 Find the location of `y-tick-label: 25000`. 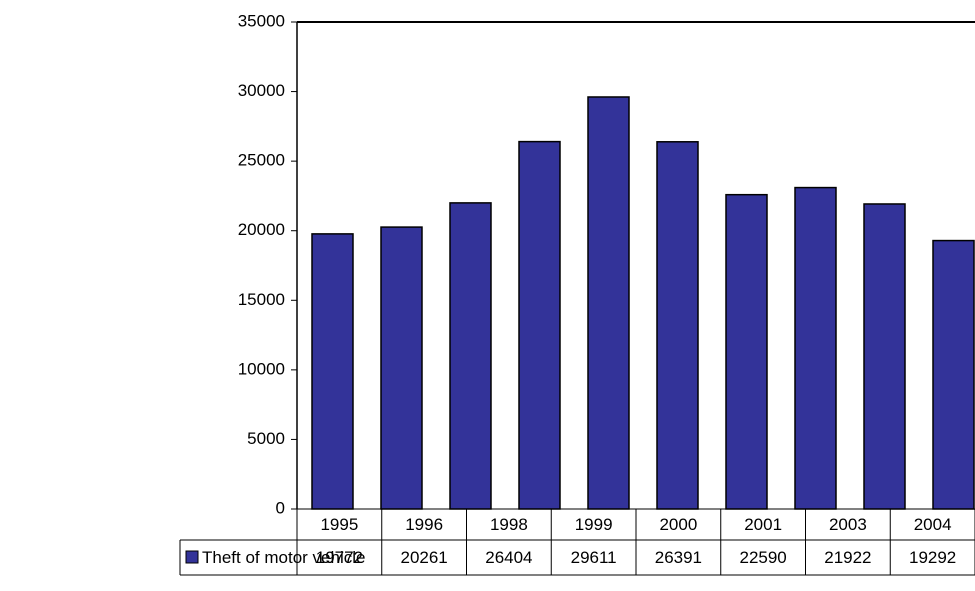

y-tick-label: 25000 is located at coordinates (261, 160).